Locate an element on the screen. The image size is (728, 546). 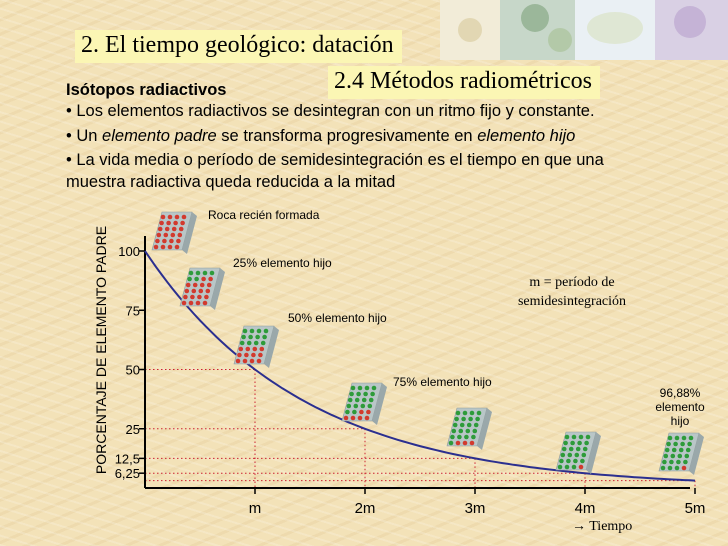
stage-label-6-line-0: 96,88% is located at coordinates (680, 393).